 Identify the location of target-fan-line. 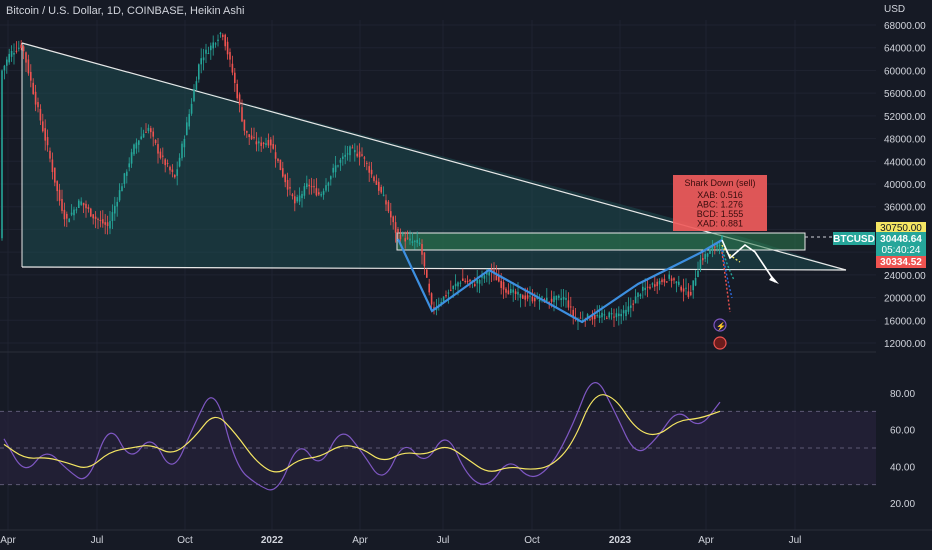
(731, 253).